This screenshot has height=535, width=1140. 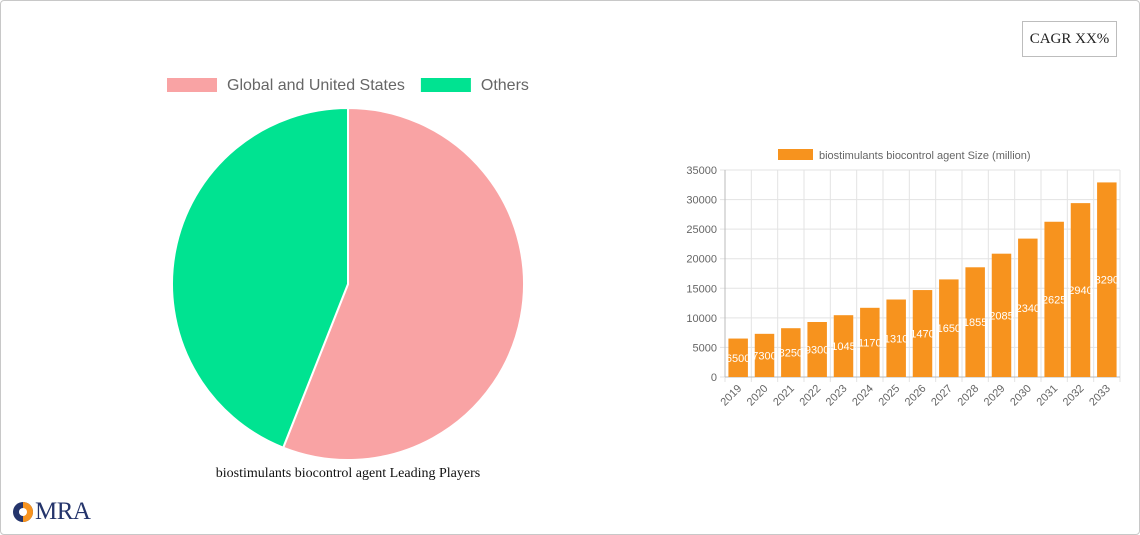 What do you see at coordinates (731, 396) in the screenshot?
I see `x-tick-label: 2019` at bounding box center [731, 396].